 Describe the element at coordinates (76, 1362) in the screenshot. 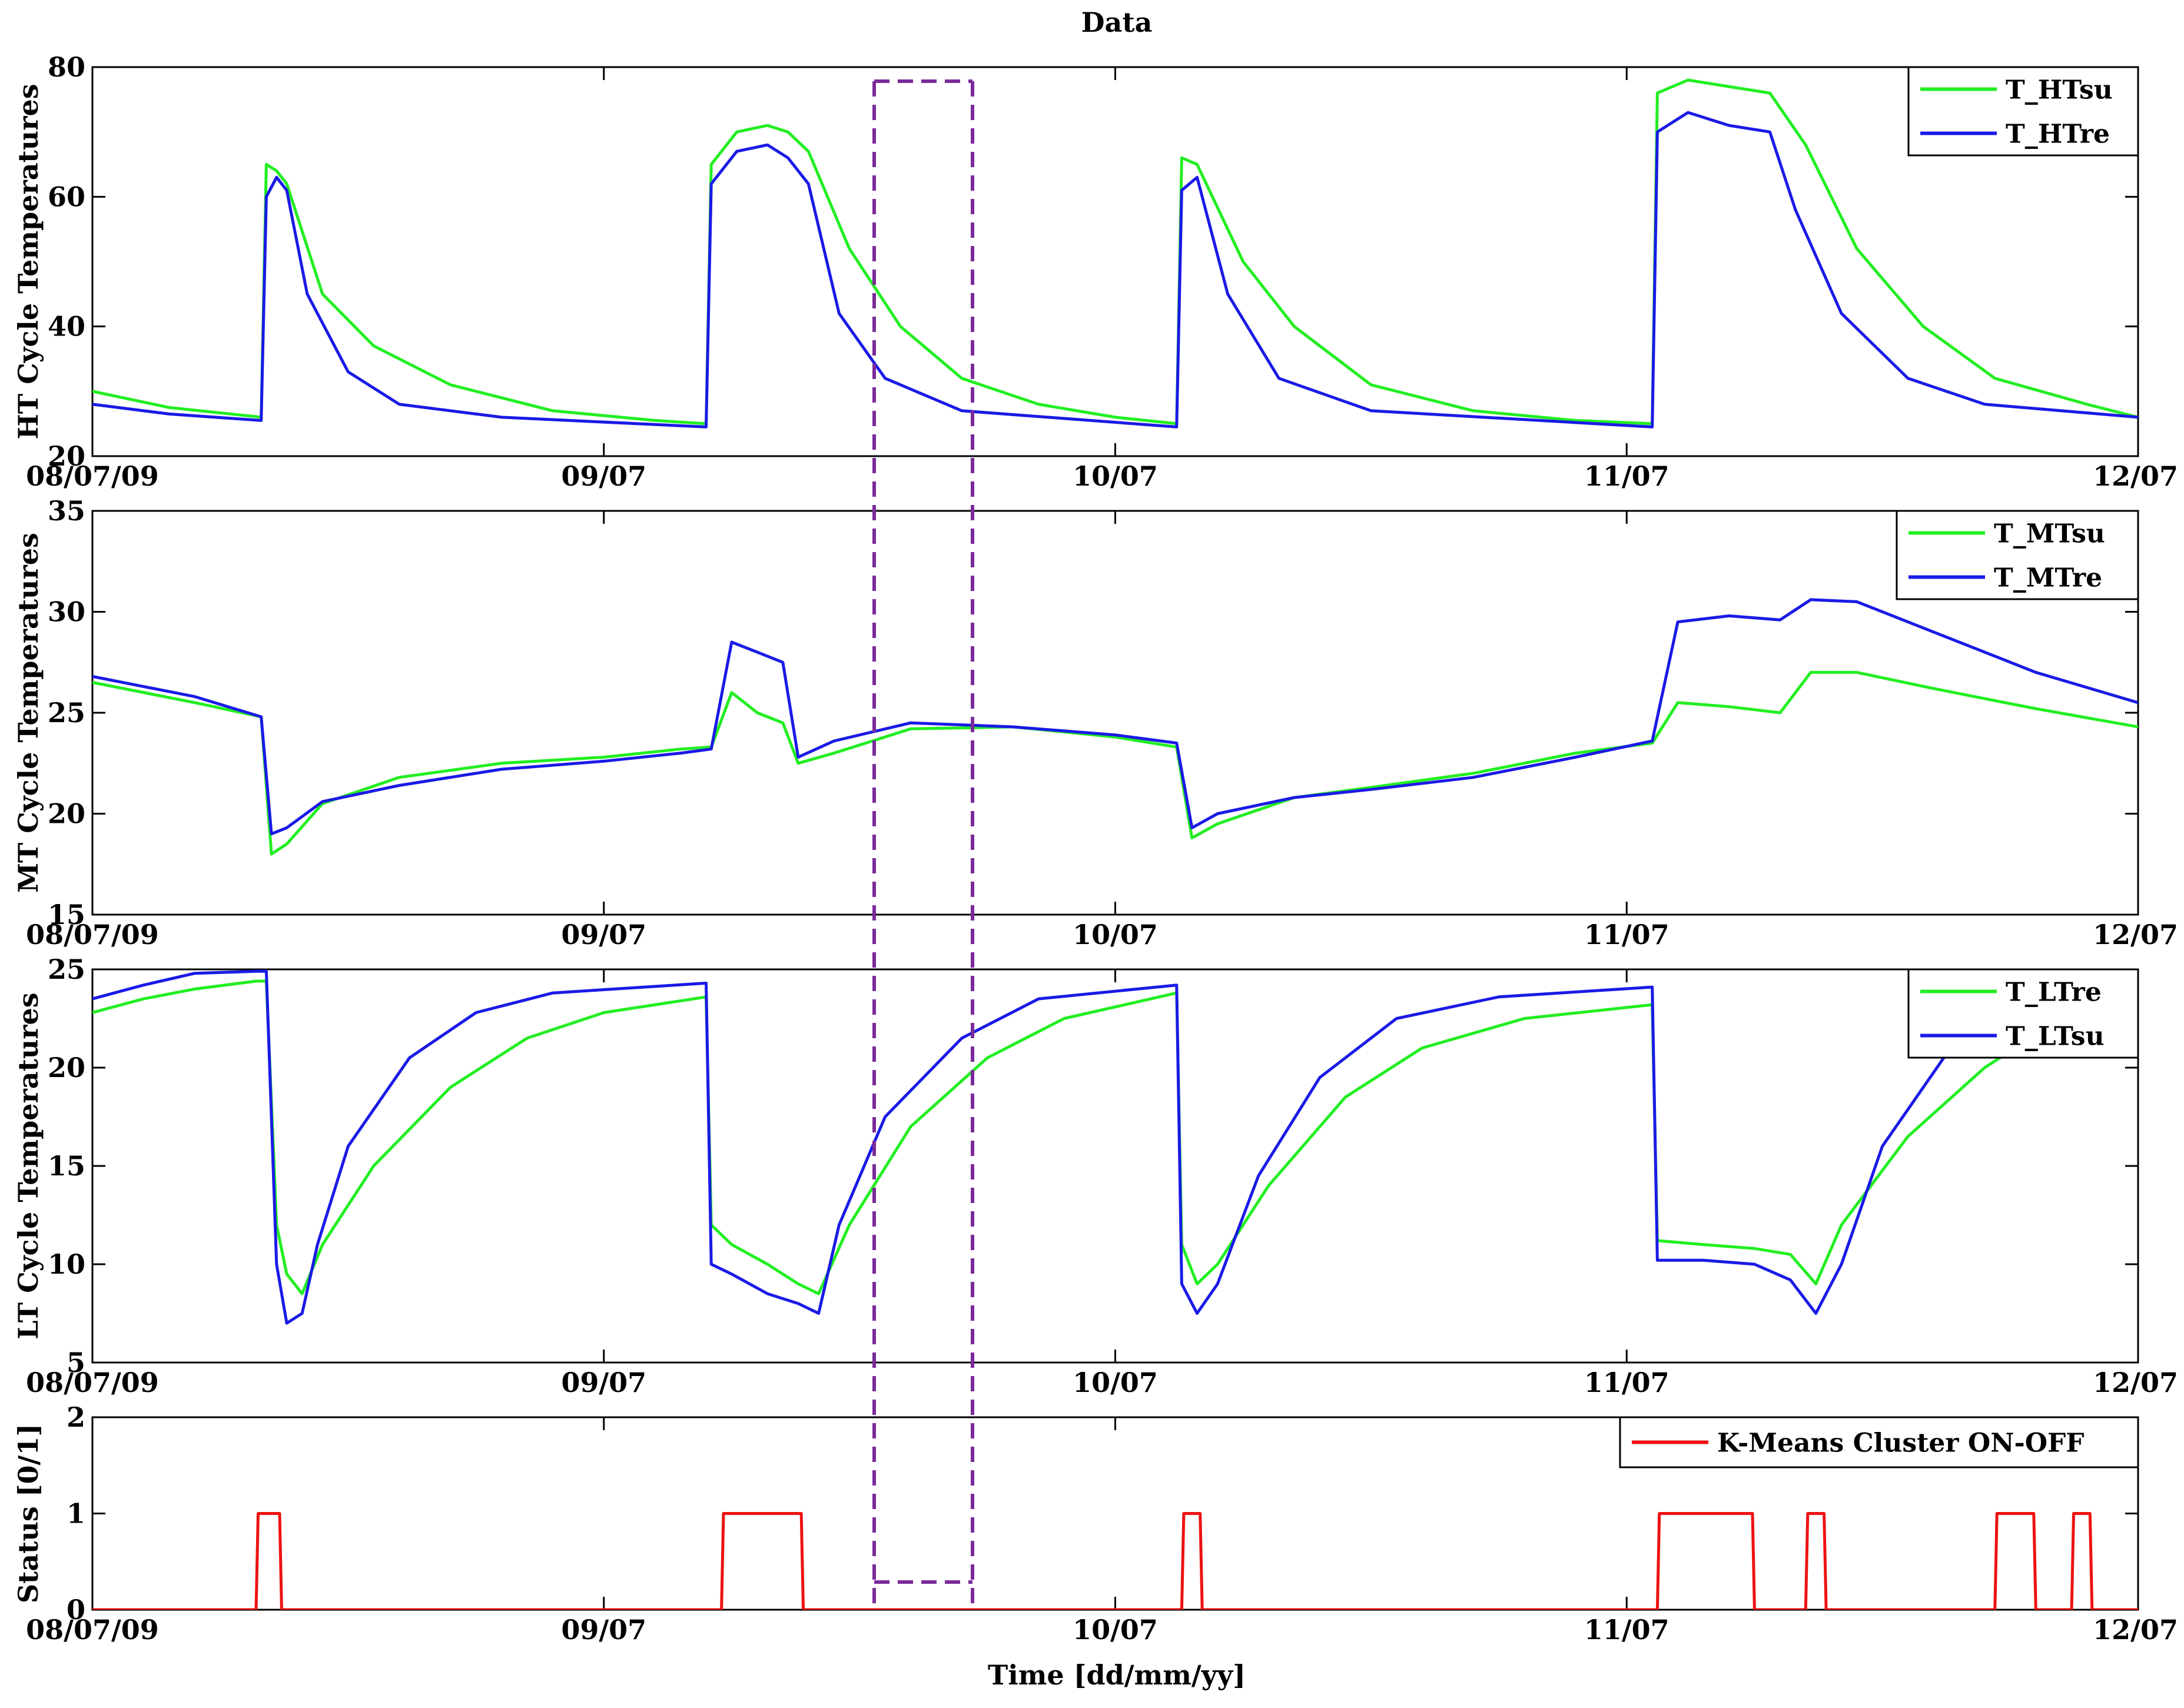

I see `y-tick-label: 5` at that location.